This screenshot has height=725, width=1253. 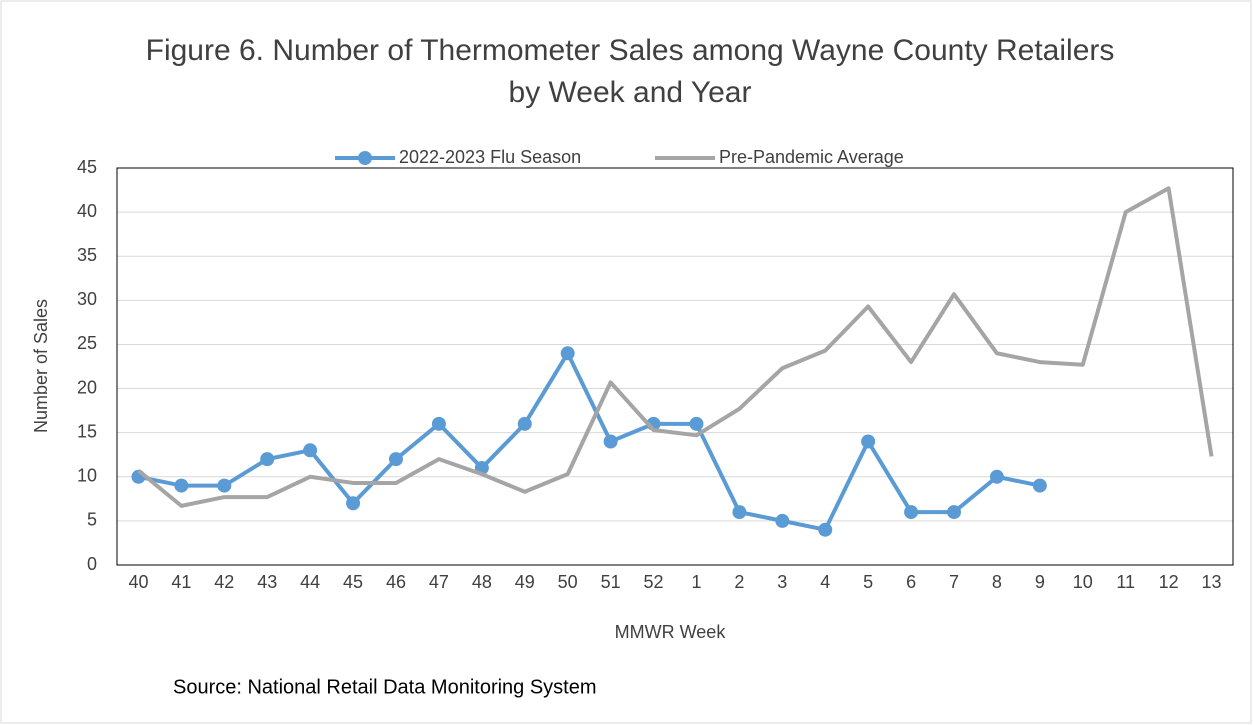 What do you see at coordinates (353, 582) in the screenshot?
I see `x-tick-label: 45` at bounding box center [353, 582].